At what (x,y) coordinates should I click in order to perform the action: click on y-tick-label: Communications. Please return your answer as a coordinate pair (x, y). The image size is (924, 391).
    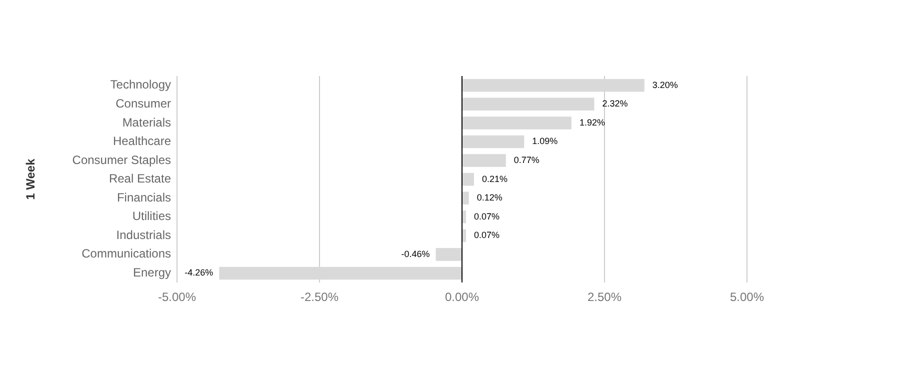
    Looking at the image, I should click on (126, 253).